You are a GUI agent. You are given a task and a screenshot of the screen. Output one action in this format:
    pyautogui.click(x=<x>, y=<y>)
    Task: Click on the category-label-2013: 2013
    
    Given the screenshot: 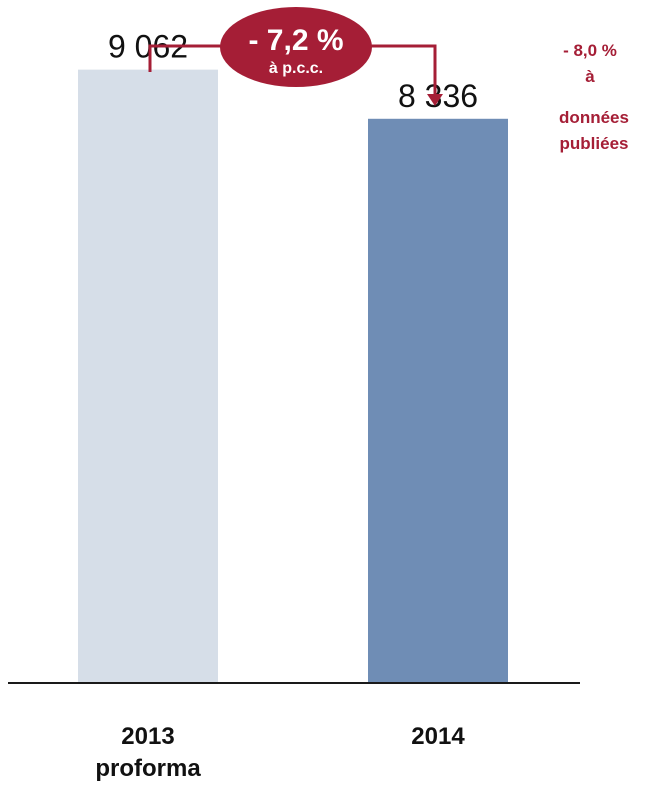 What is the action you would take?
    pyautogui.click(x=147, y=736)
    